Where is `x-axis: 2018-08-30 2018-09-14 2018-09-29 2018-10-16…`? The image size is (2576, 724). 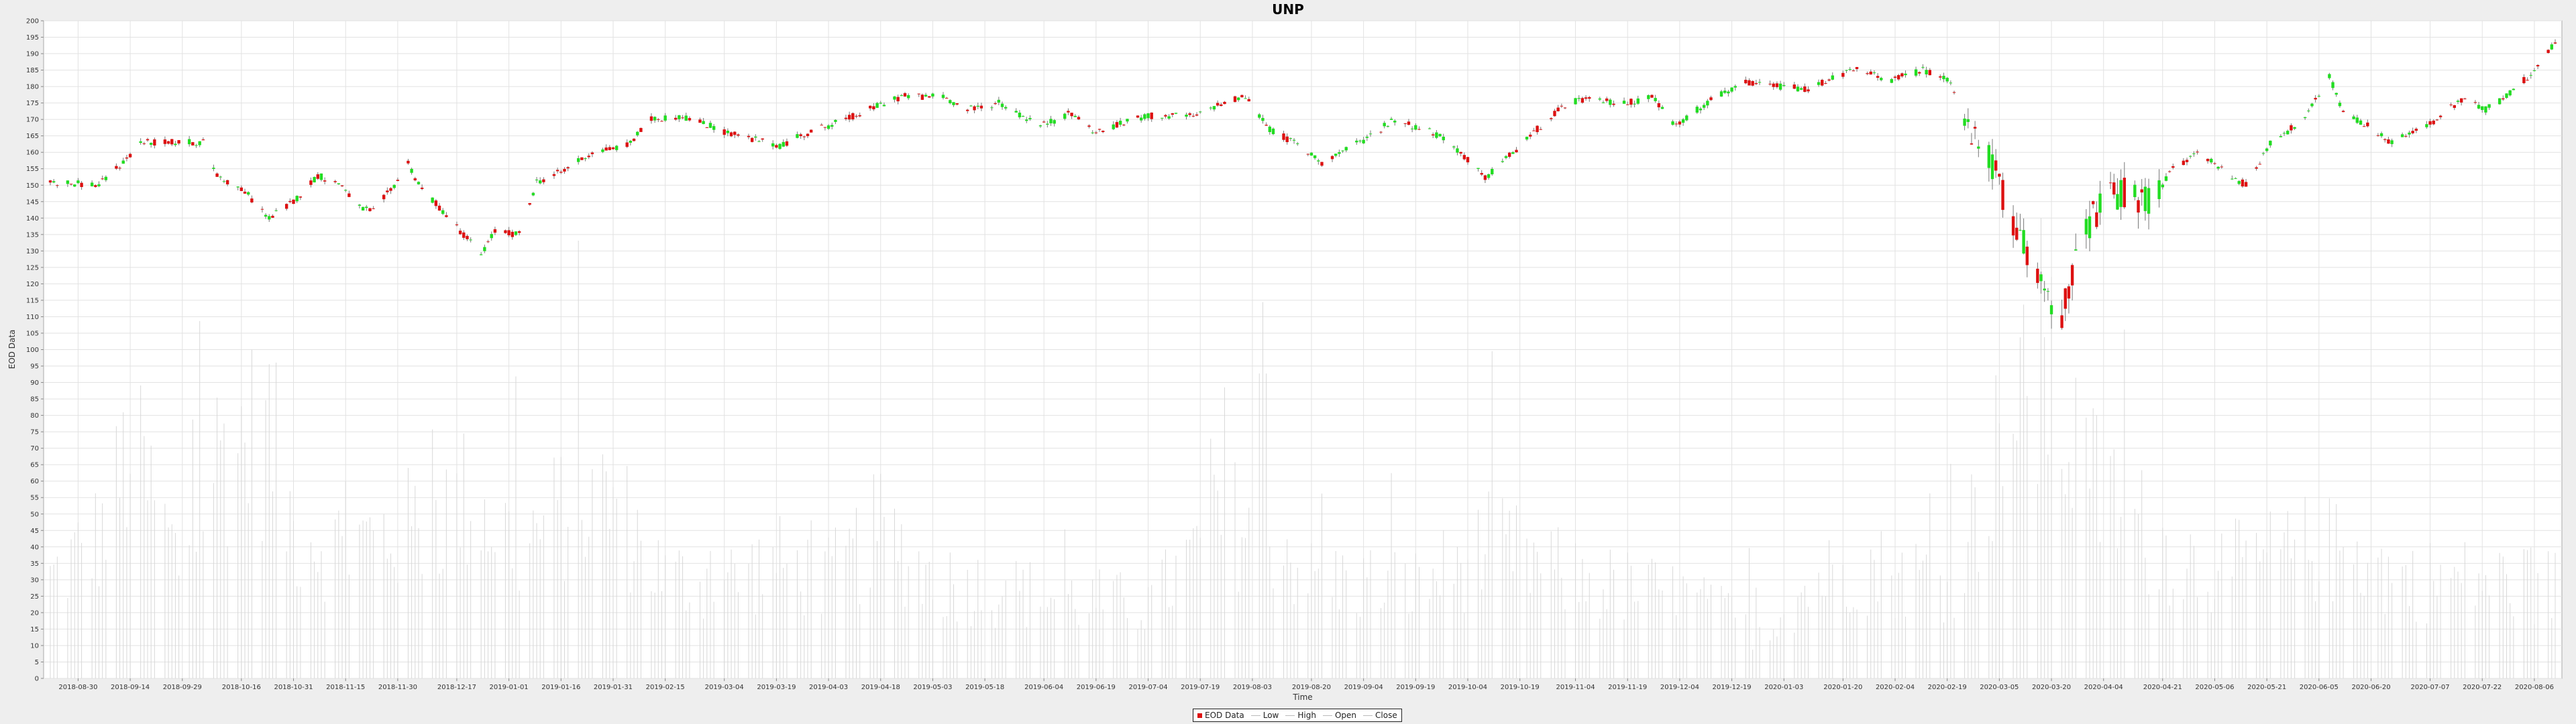
x-axis: 2018-08-30 2018-09-14 2018-09-29 2018-10-16… is located at coordinates (1306, 684).